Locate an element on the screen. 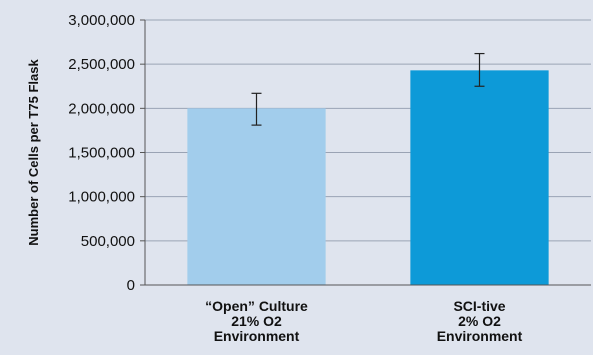 The width and height of the screenshot is (593, 355). y-tick-label: 0 is located at coordinates (131, 285).